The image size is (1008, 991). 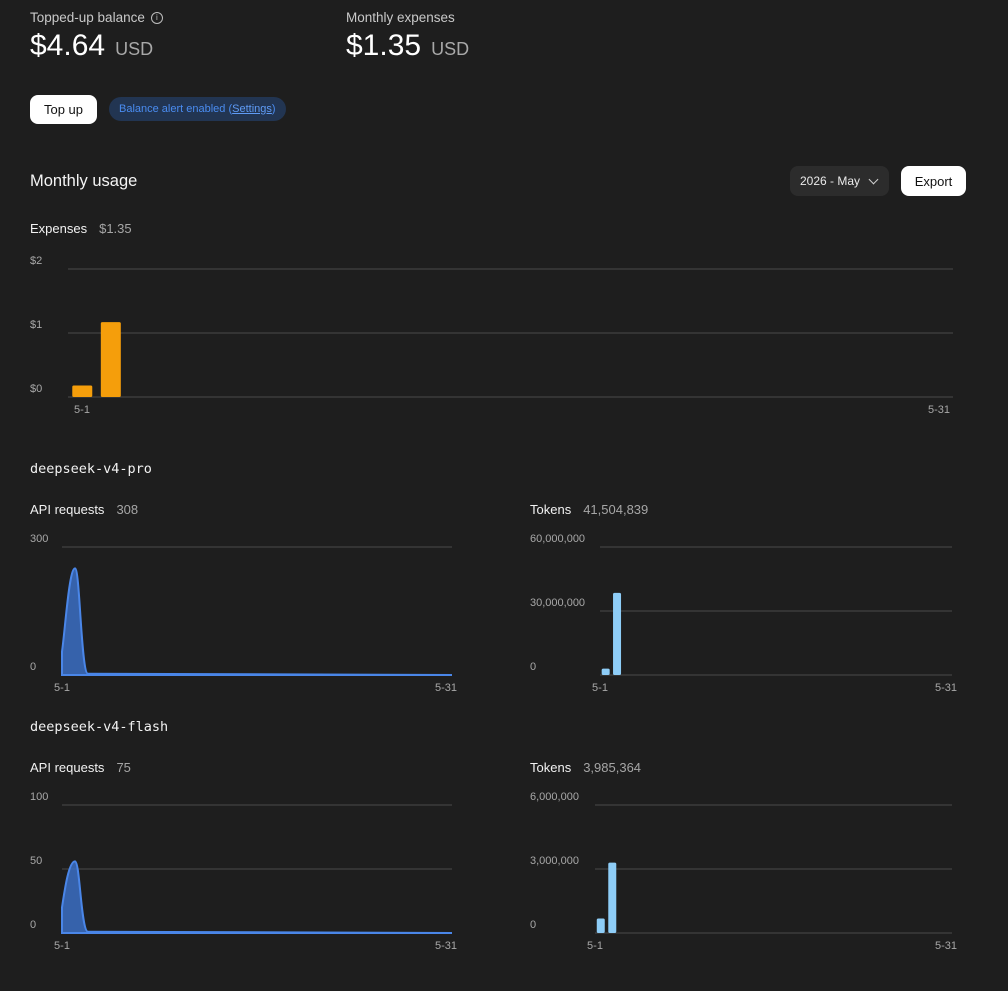 I want to click on y-tick-label: $2, so click(x=36, y=261).